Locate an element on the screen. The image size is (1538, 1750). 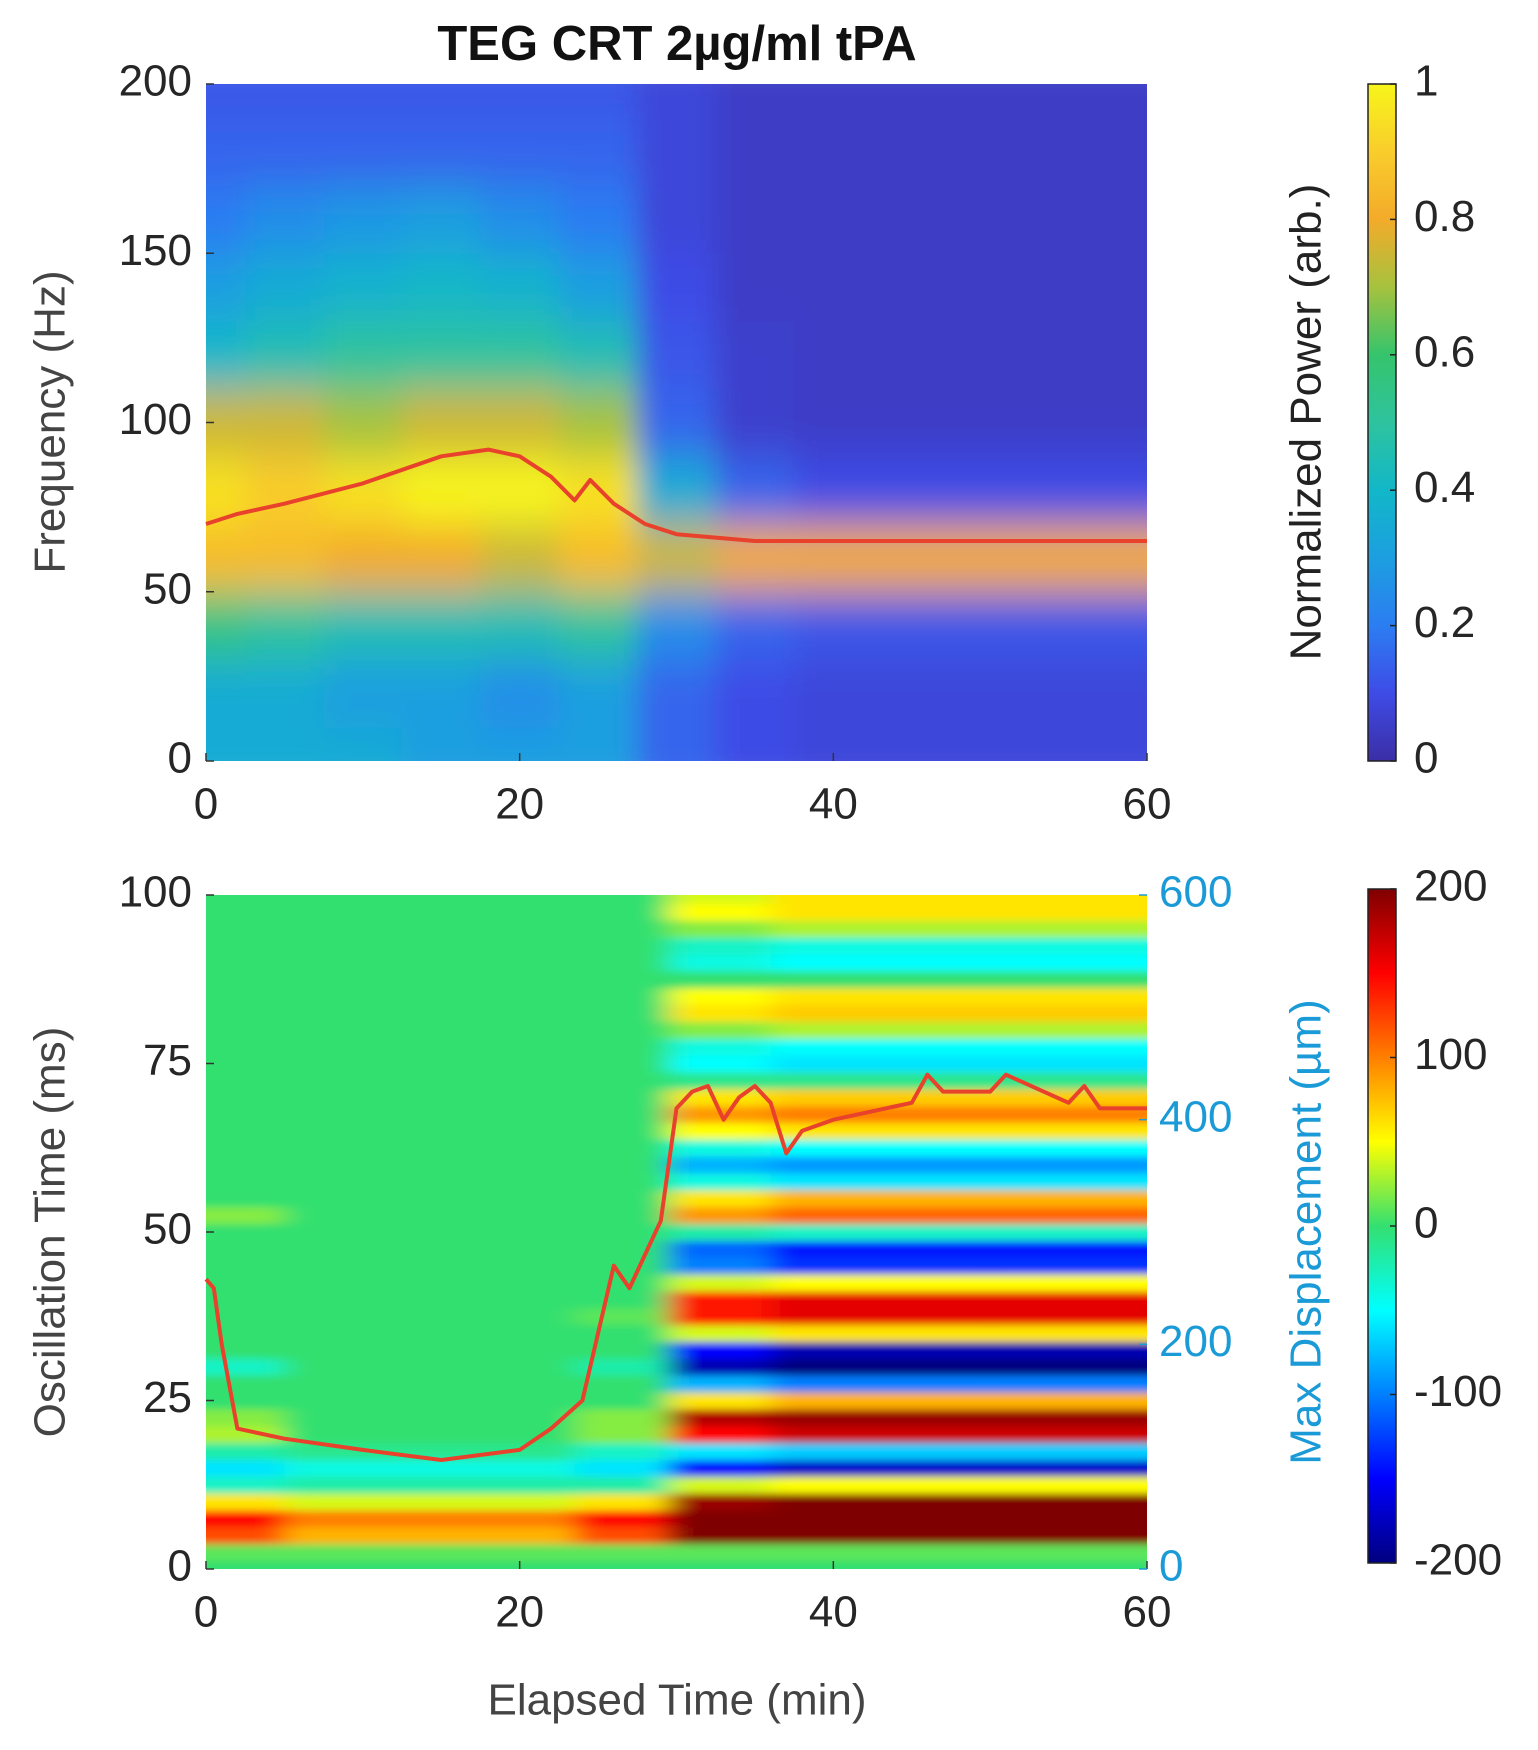
colorbar-tick-label: 0.4 is located at coordinates (1444, 487).